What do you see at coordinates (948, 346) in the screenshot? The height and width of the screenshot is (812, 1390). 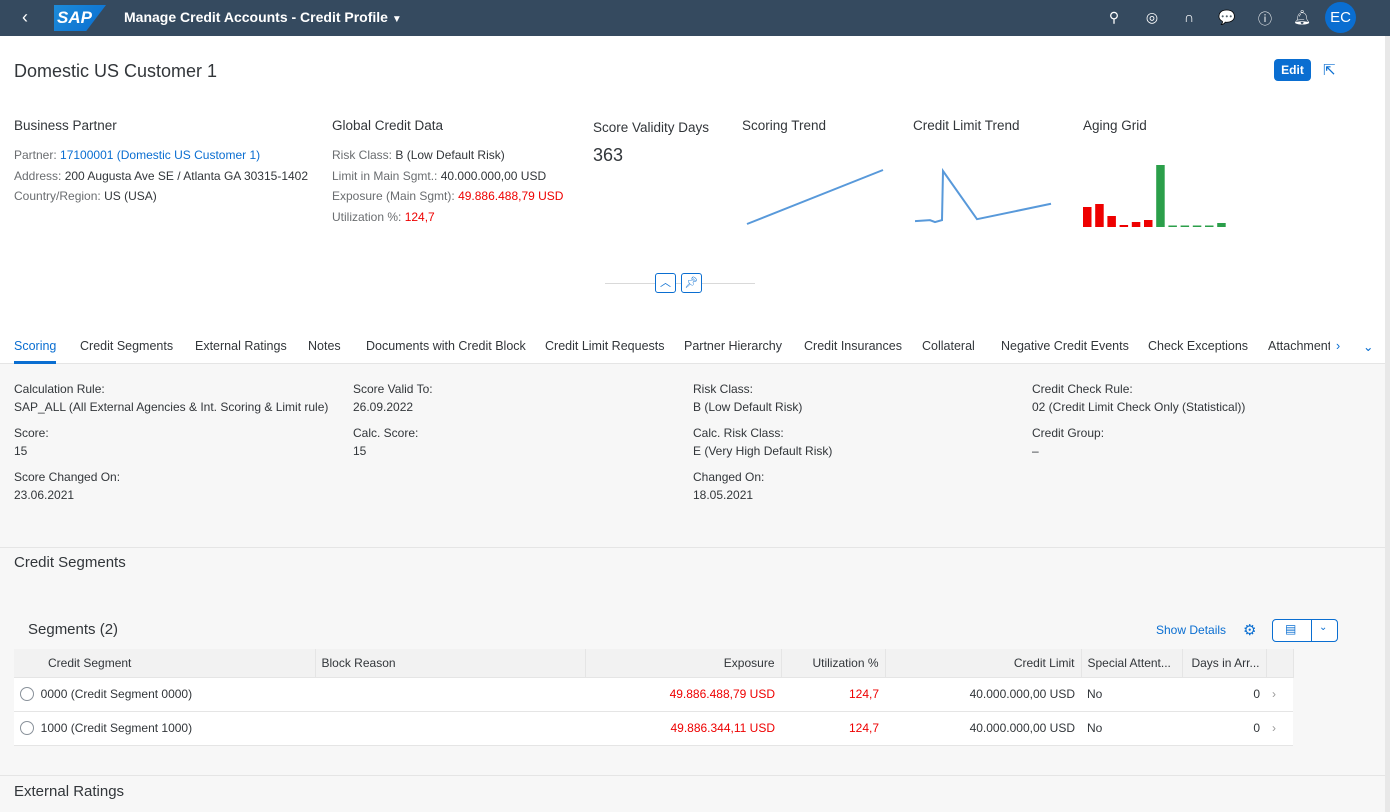 I see `tab-collateral: Collateral` at bounding box center [948, 346].